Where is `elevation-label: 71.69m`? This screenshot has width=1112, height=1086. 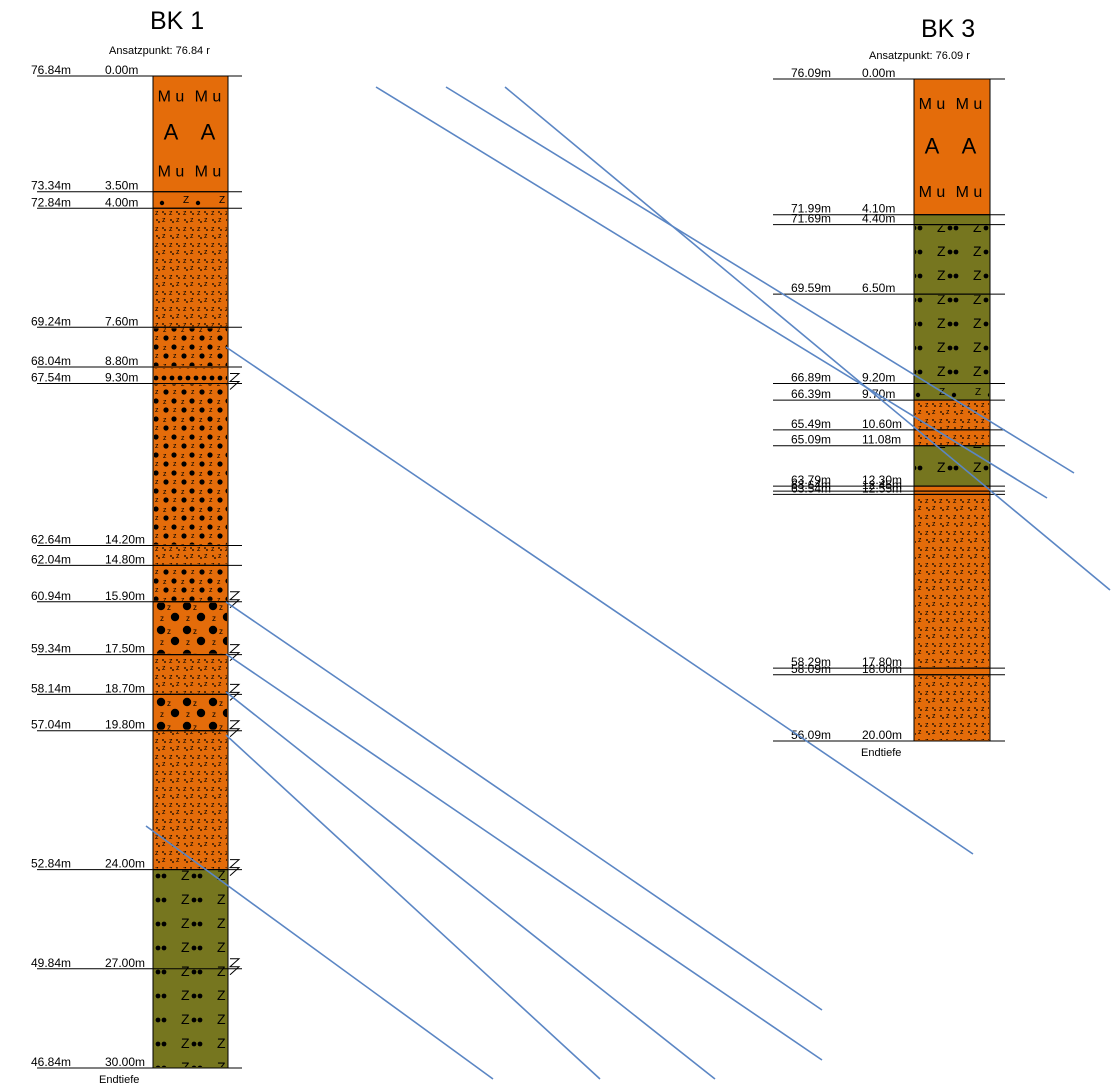 elevation-label: 71.69m is located at coordinates (811, 219).